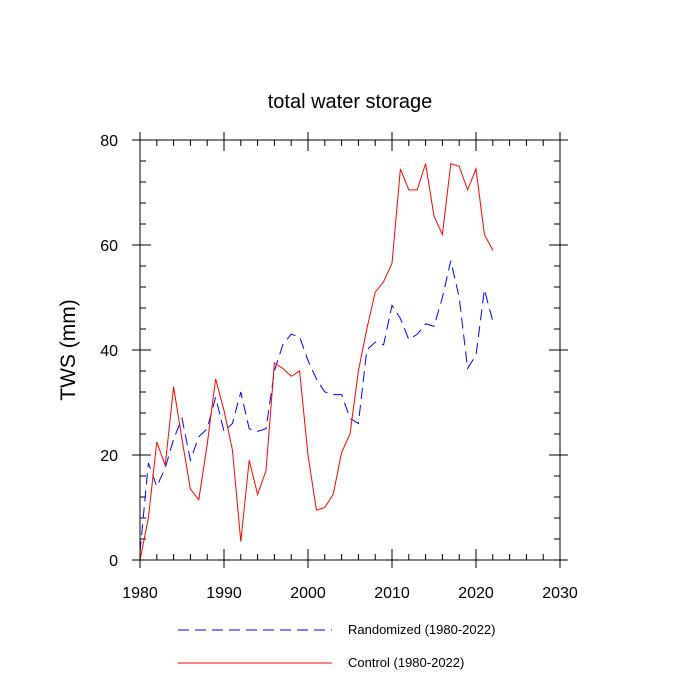  Describe the element at coordinates (350, 102) in the screenshot. I see `chart-title: total water storage` at that location.